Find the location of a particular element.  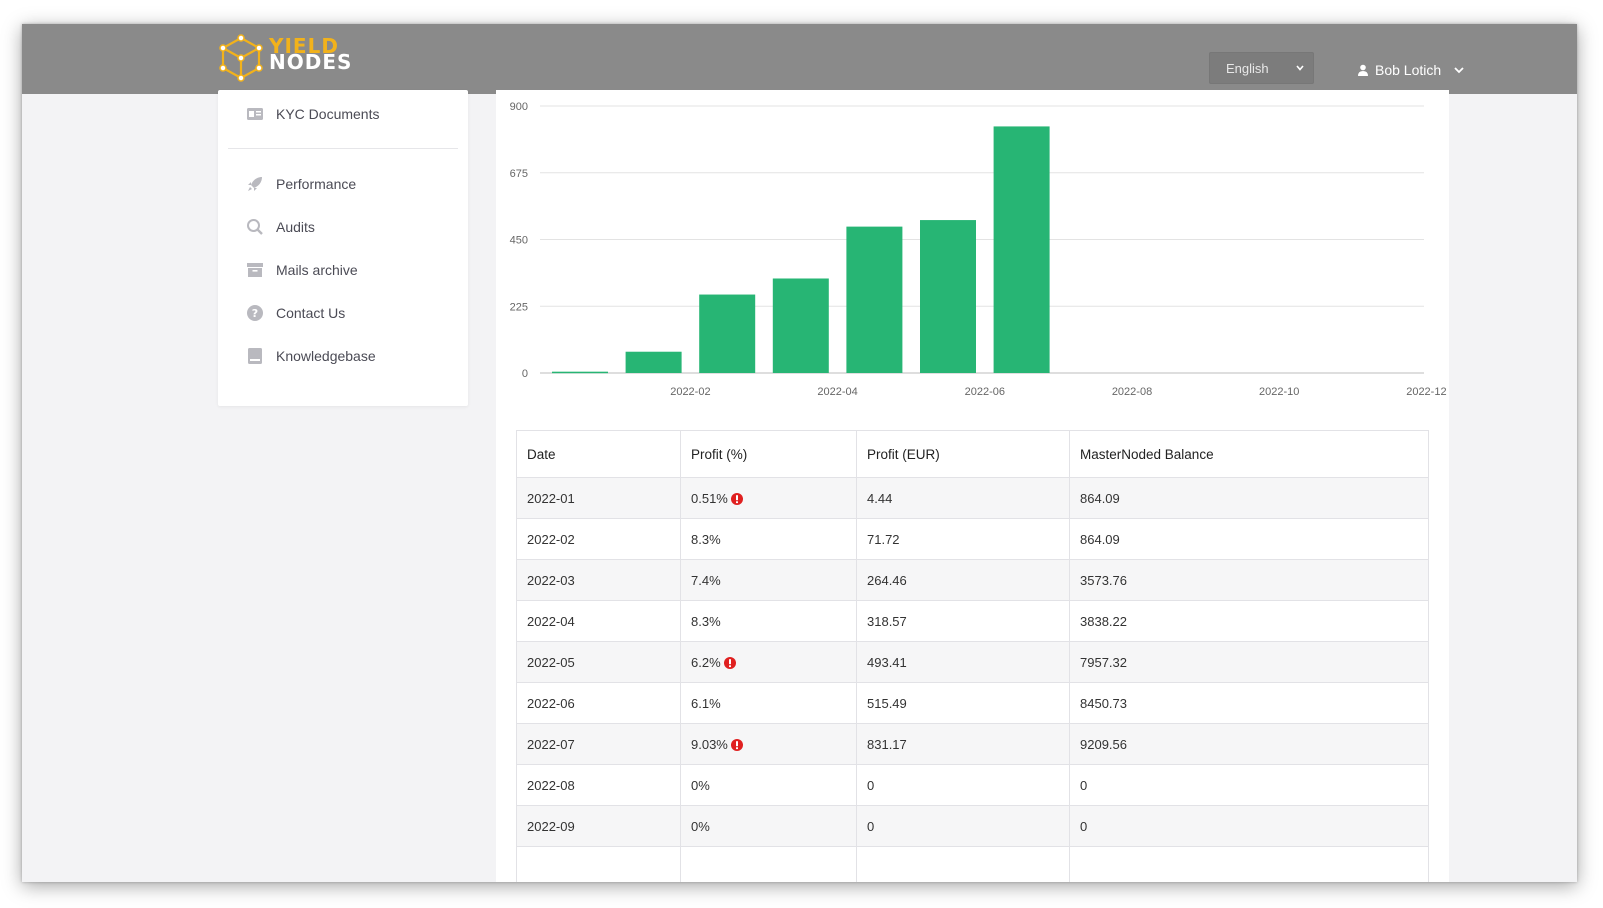

language-select: English is located at coordinates (1261, 68).